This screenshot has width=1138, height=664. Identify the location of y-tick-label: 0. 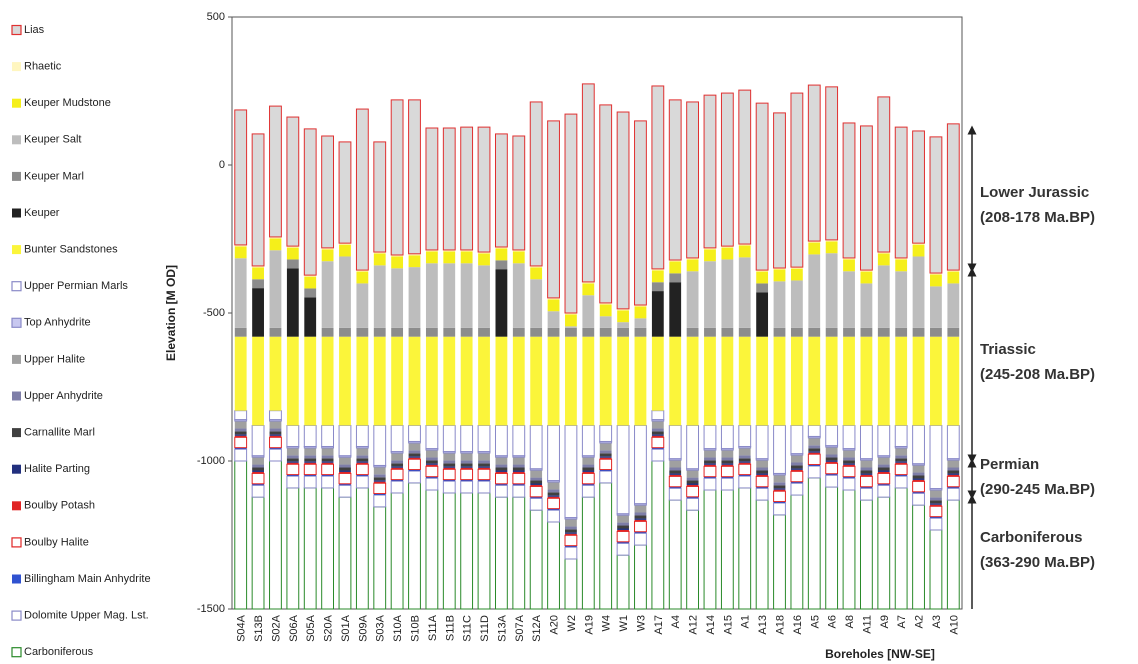
(222, 165).